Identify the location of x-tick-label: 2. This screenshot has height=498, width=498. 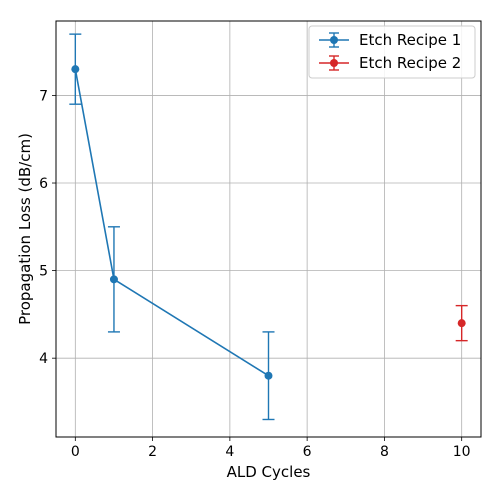
(152, 452).